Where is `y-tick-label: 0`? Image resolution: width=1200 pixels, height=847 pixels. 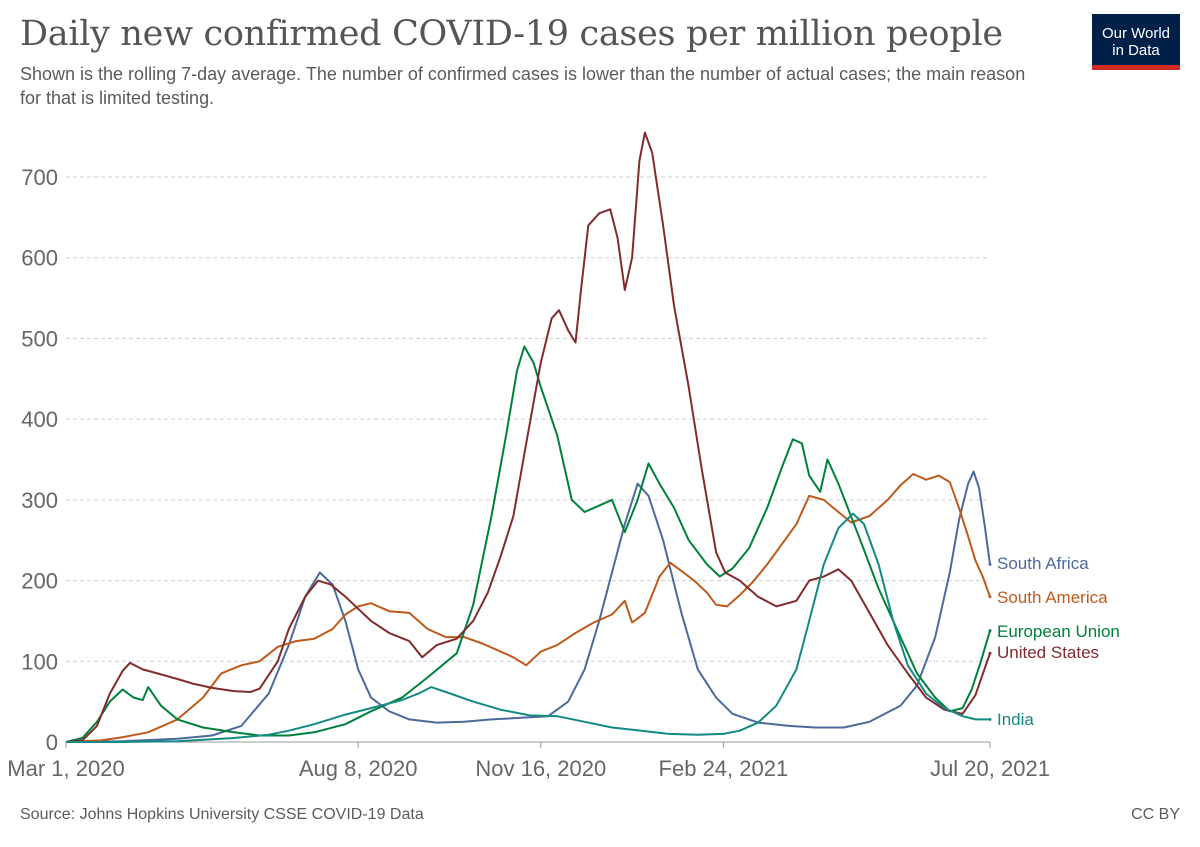
y-tick-label: 0 is located at coordinates (52, 742).